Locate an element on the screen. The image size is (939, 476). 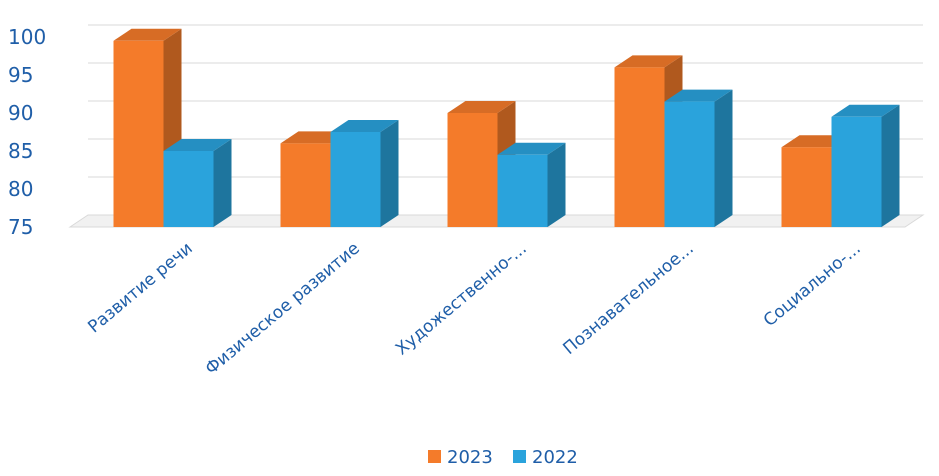
y-tick-label: 85 is located at coordinates (20, 151).